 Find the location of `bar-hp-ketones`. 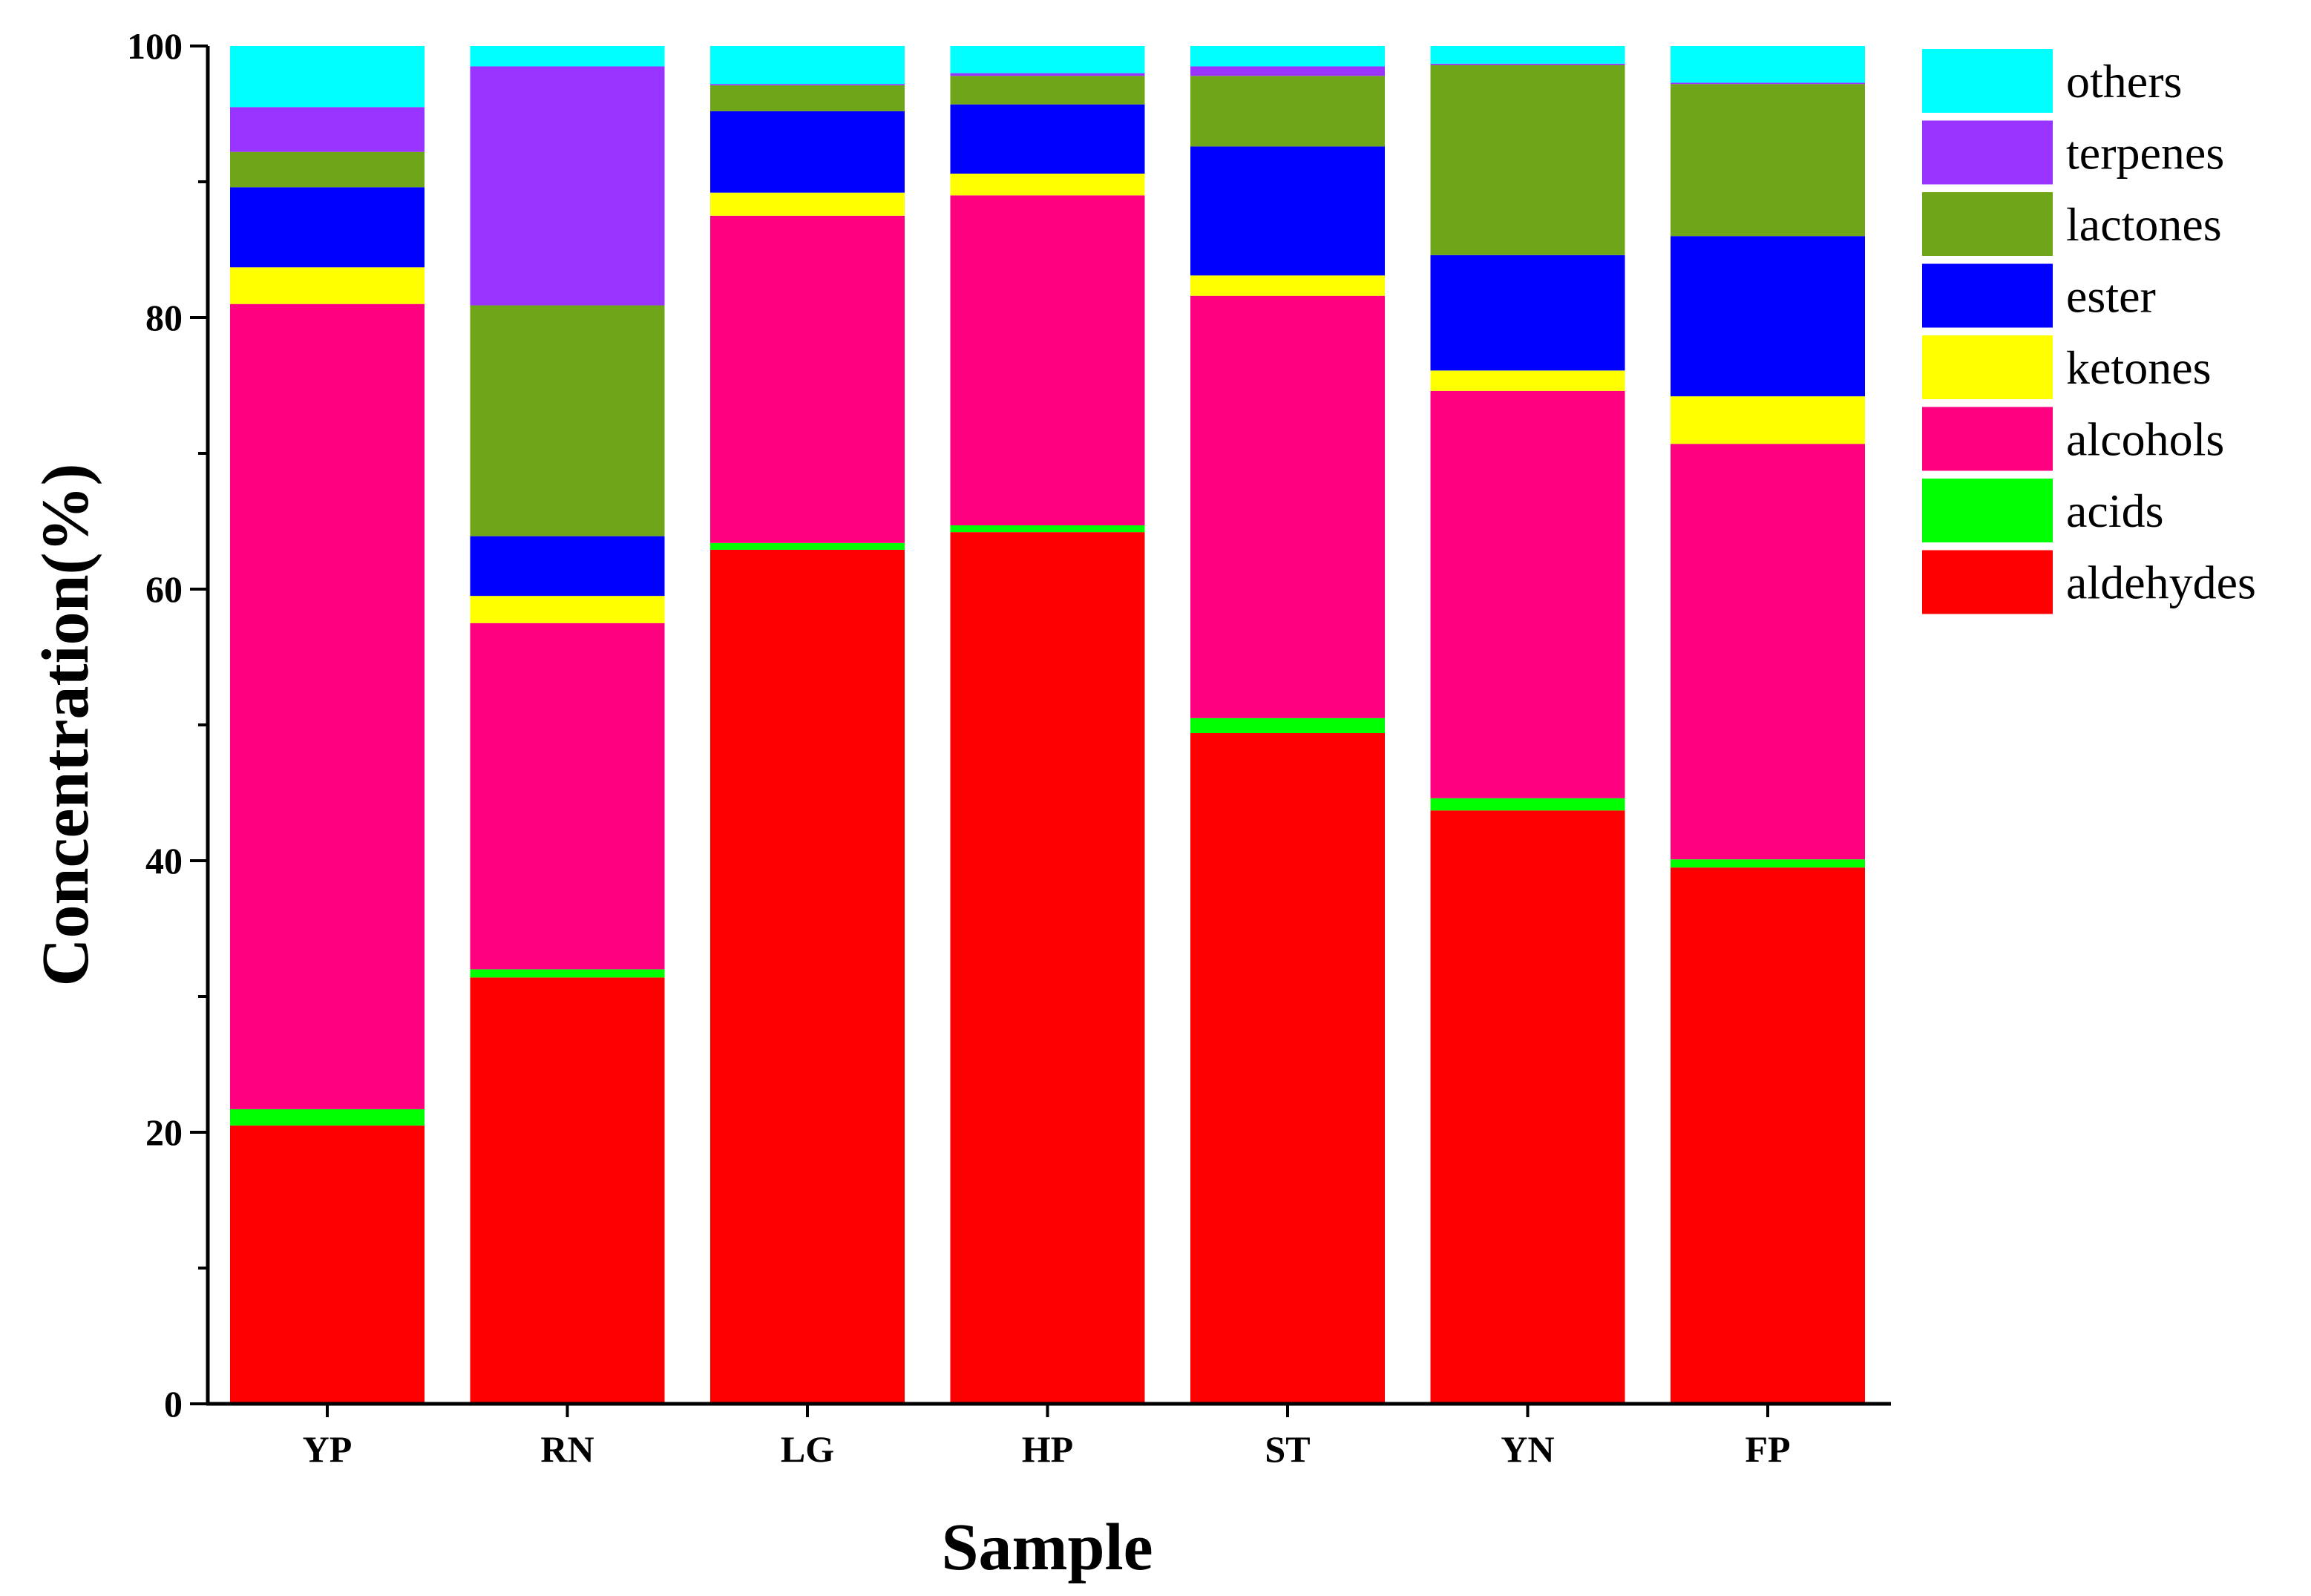

bar-hp-ketones is located at coordinates (1047, 185).